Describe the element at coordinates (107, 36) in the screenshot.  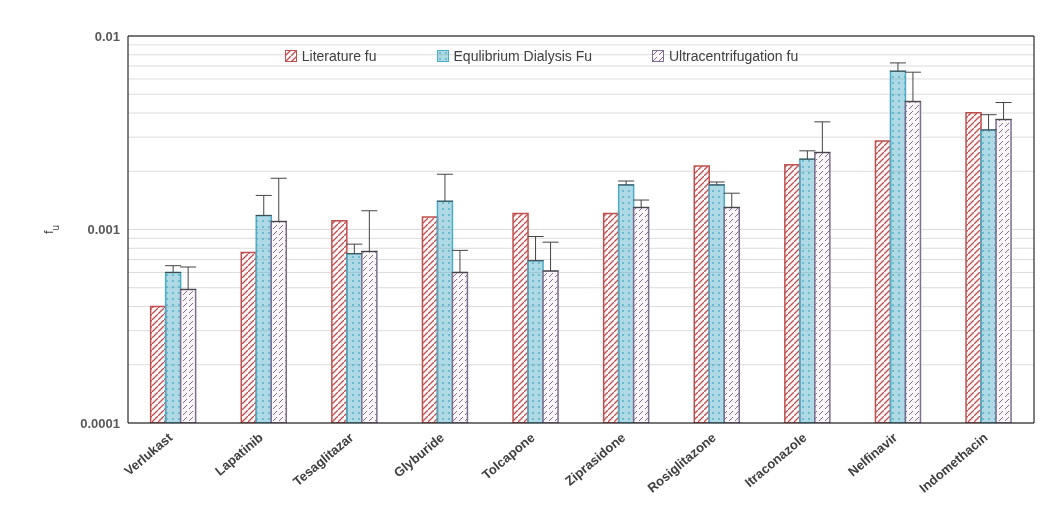
I see `y-tick-label: 0.01` at that location.